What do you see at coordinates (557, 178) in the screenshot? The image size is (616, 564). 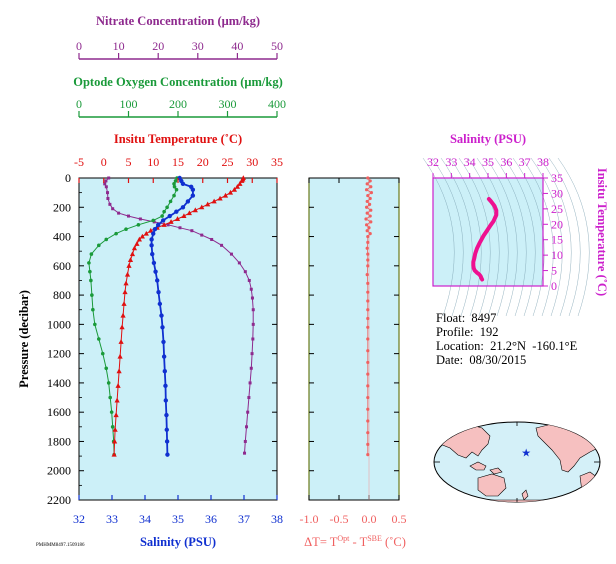 I see `ts-temperature-tick-label: 35` at bounding box center [557, 178].